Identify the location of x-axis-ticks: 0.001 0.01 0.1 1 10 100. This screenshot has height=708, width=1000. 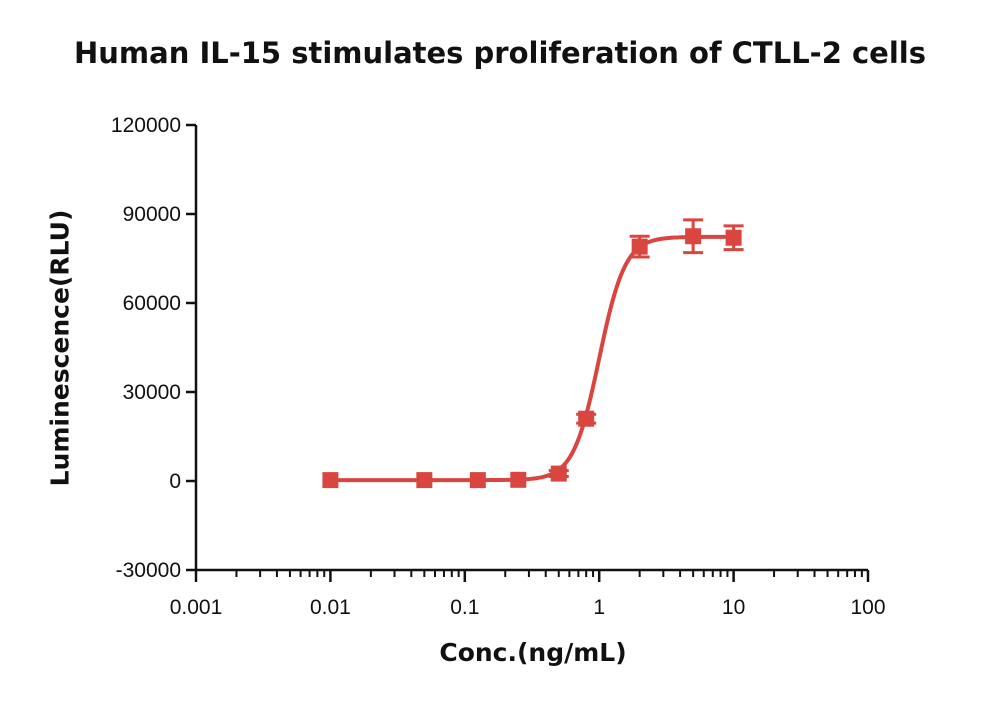
(528, 594).